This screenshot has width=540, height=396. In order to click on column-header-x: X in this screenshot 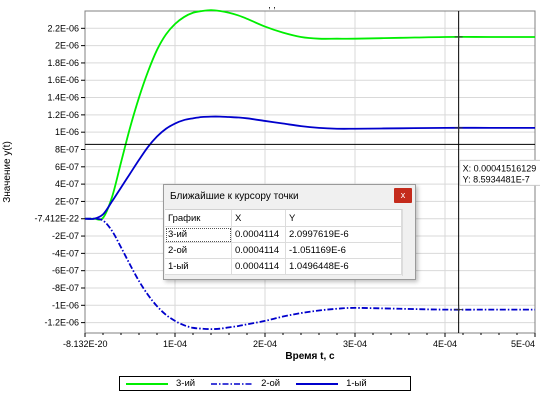, I will do `click(259, 218)`.